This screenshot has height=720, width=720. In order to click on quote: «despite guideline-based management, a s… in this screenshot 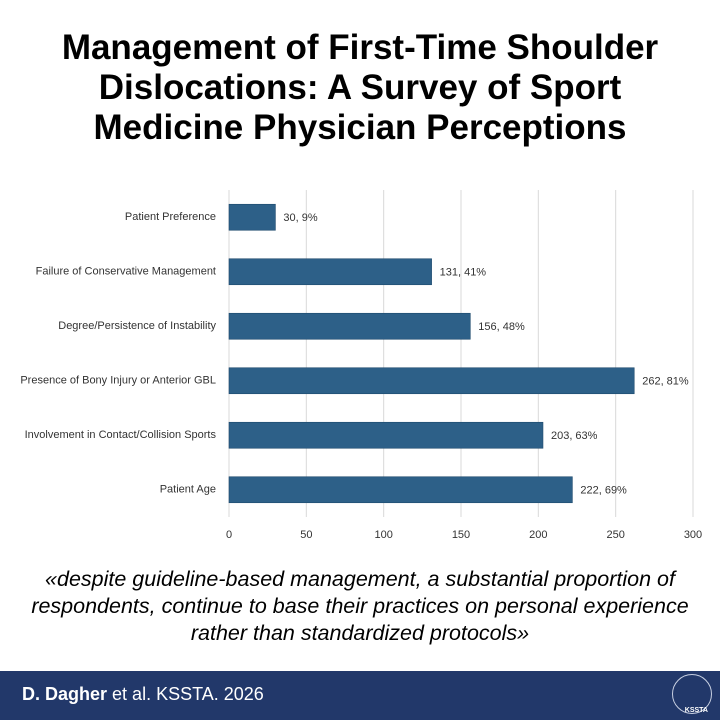, I will do `click(360, 606)`.